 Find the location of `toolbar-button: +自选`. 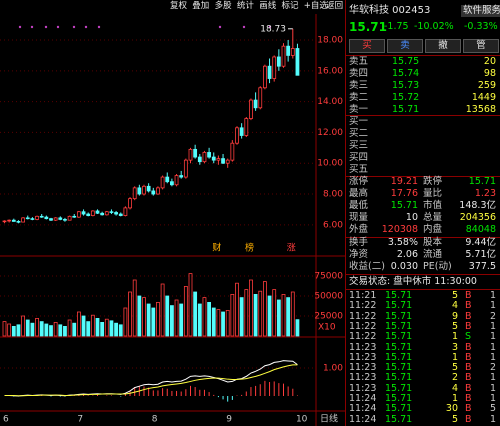

toolbar-button: +自选 is located at coordinates (315, 6).